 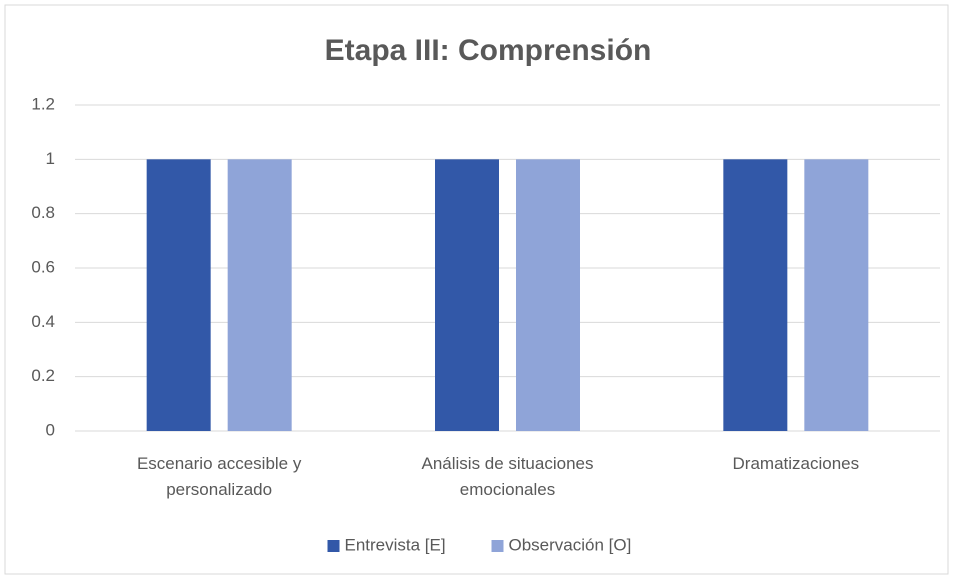 I want to click on chart-title: Etapa III: Comprensión, so click(x=488, y=50).